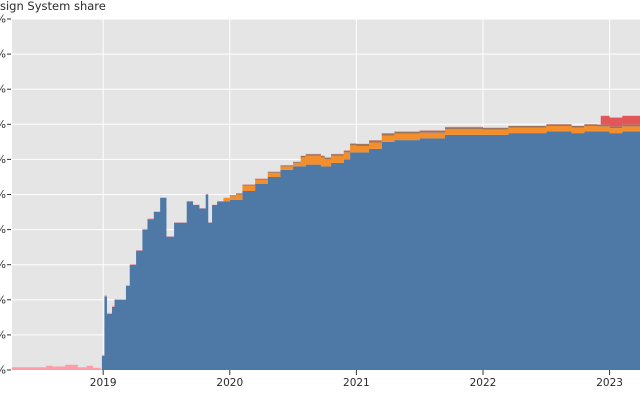  Describe the element at coordinates (483, 383) in the screenshot. I see `x-tick-label: 2022` at that location.